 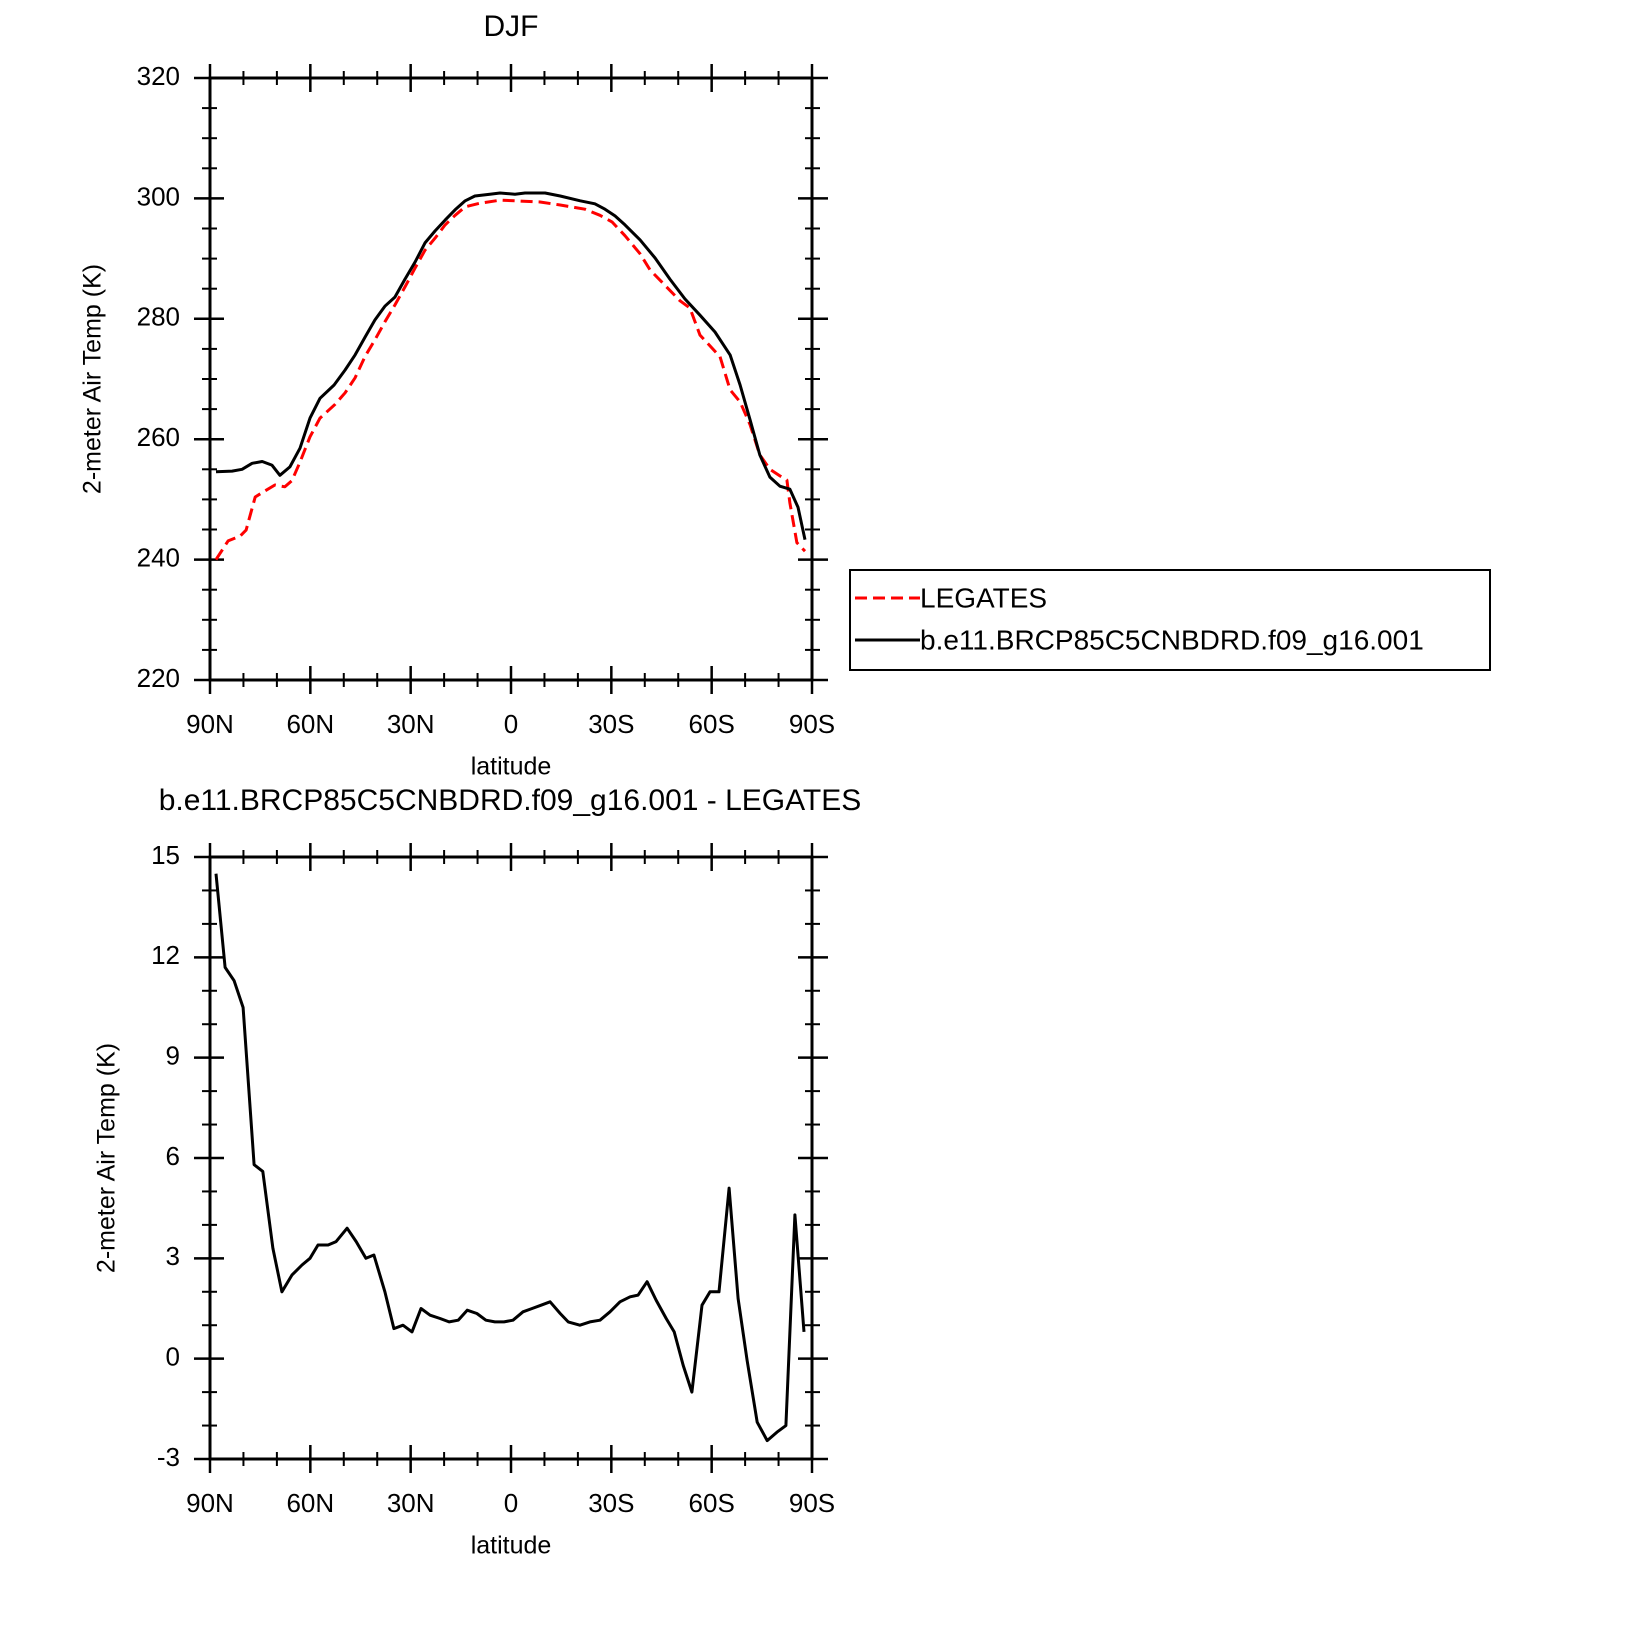 I want to click on y-tick-label: 0, so click(x=173, y=1357).